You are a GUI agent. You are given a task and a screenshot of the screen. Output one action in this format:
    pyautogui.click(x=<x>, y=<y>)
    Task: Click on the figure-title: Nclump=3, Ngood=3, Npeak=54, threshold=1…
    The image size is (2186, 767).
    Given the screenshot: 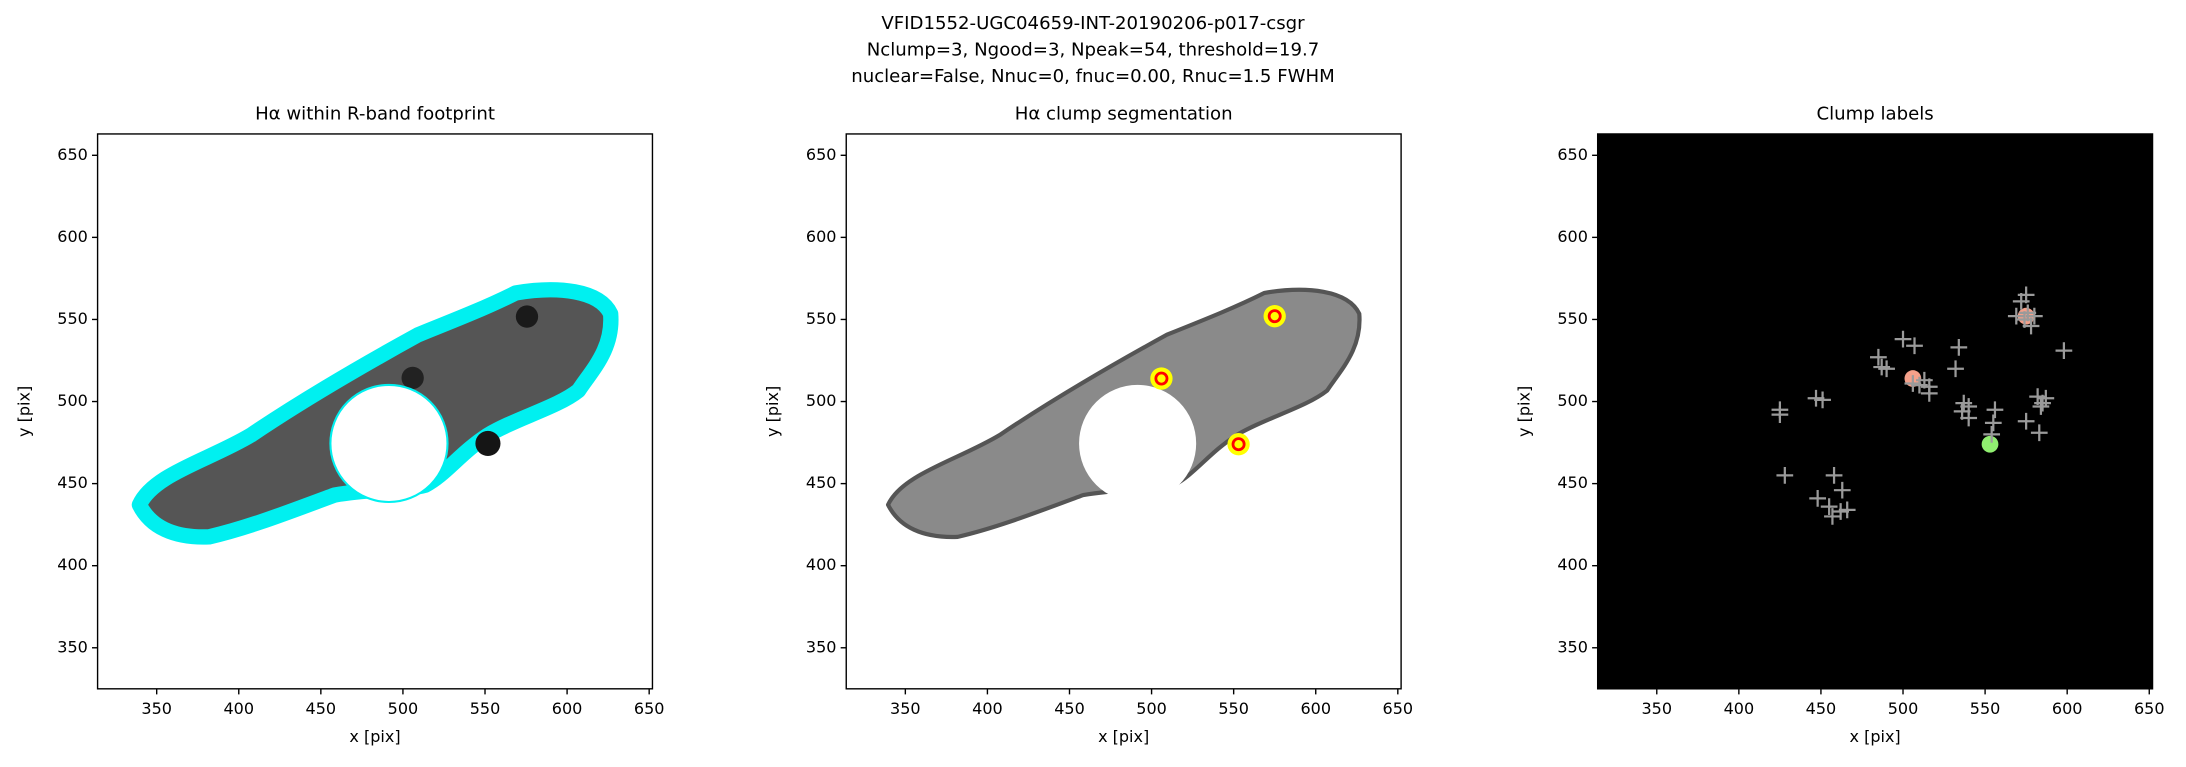 What is the action you would take?
    pyautogui.click(x=1093, y=49)
    